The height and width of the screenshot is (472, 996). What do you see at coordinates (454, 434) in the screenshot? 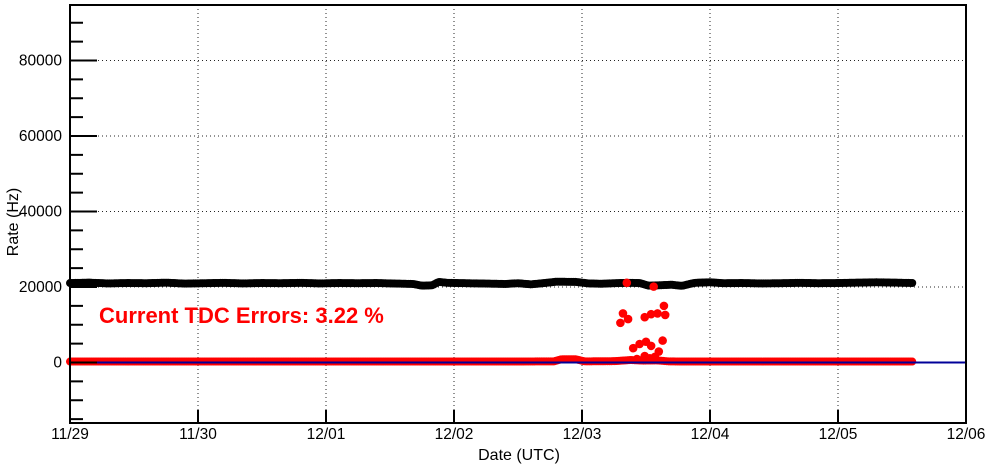
I see `x-tick-label: 12/02` at bounding box center [454, 434].